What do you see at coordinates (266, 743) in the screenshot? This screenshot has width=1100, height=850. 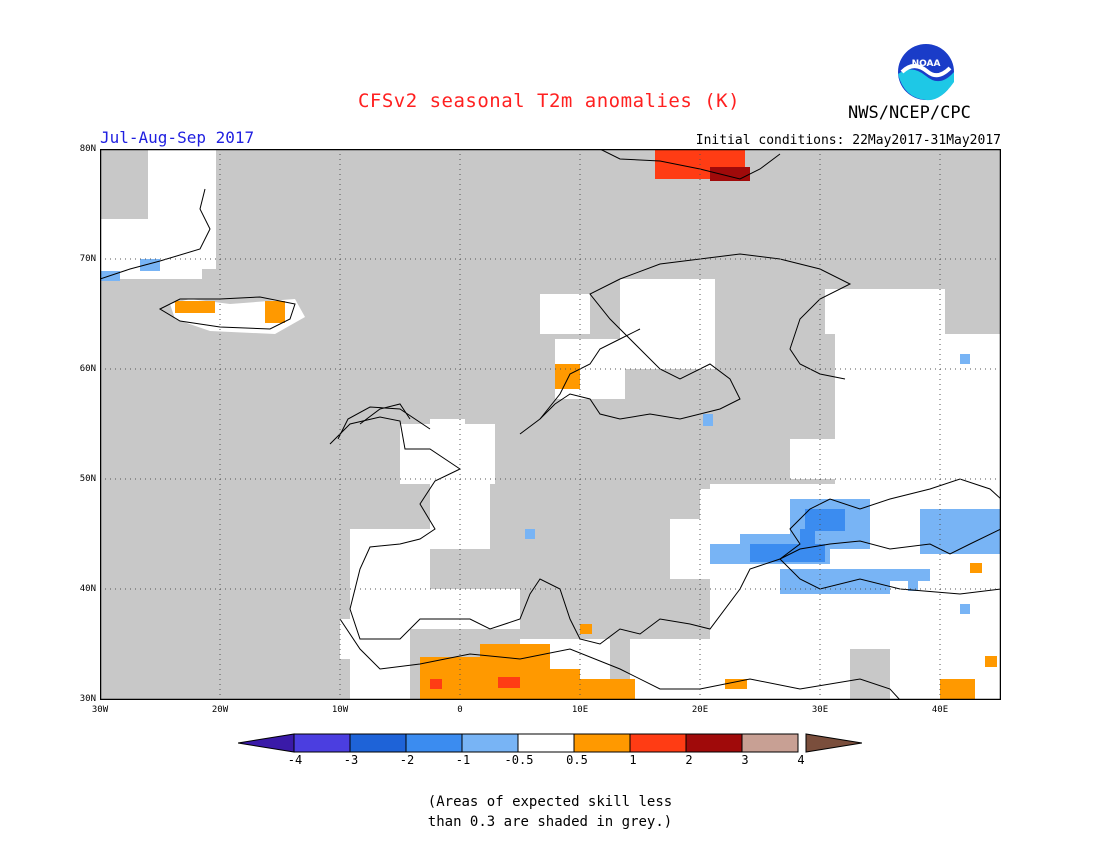 I see `colorbar-low-arrow` at bounding box center [266, 743].